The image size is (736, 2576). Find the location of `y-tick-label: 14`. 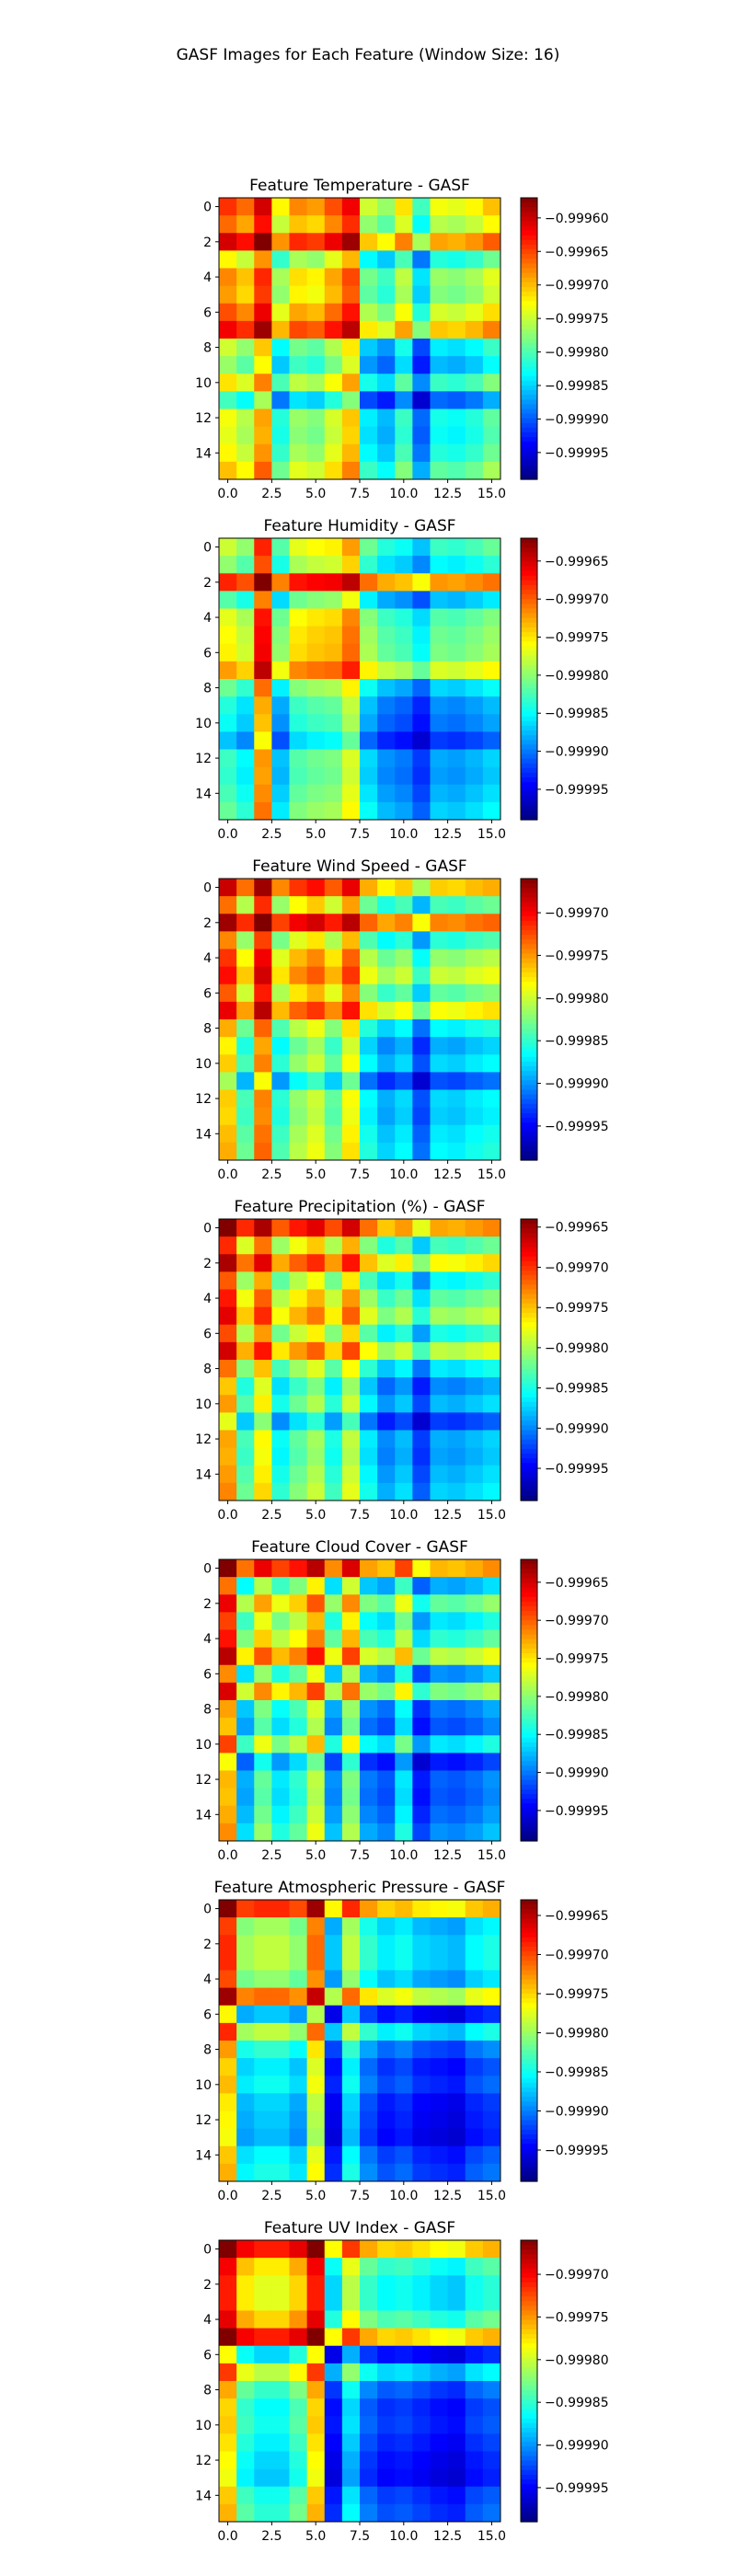

y-tick-label: 14 is located at coordinates (203, 794).